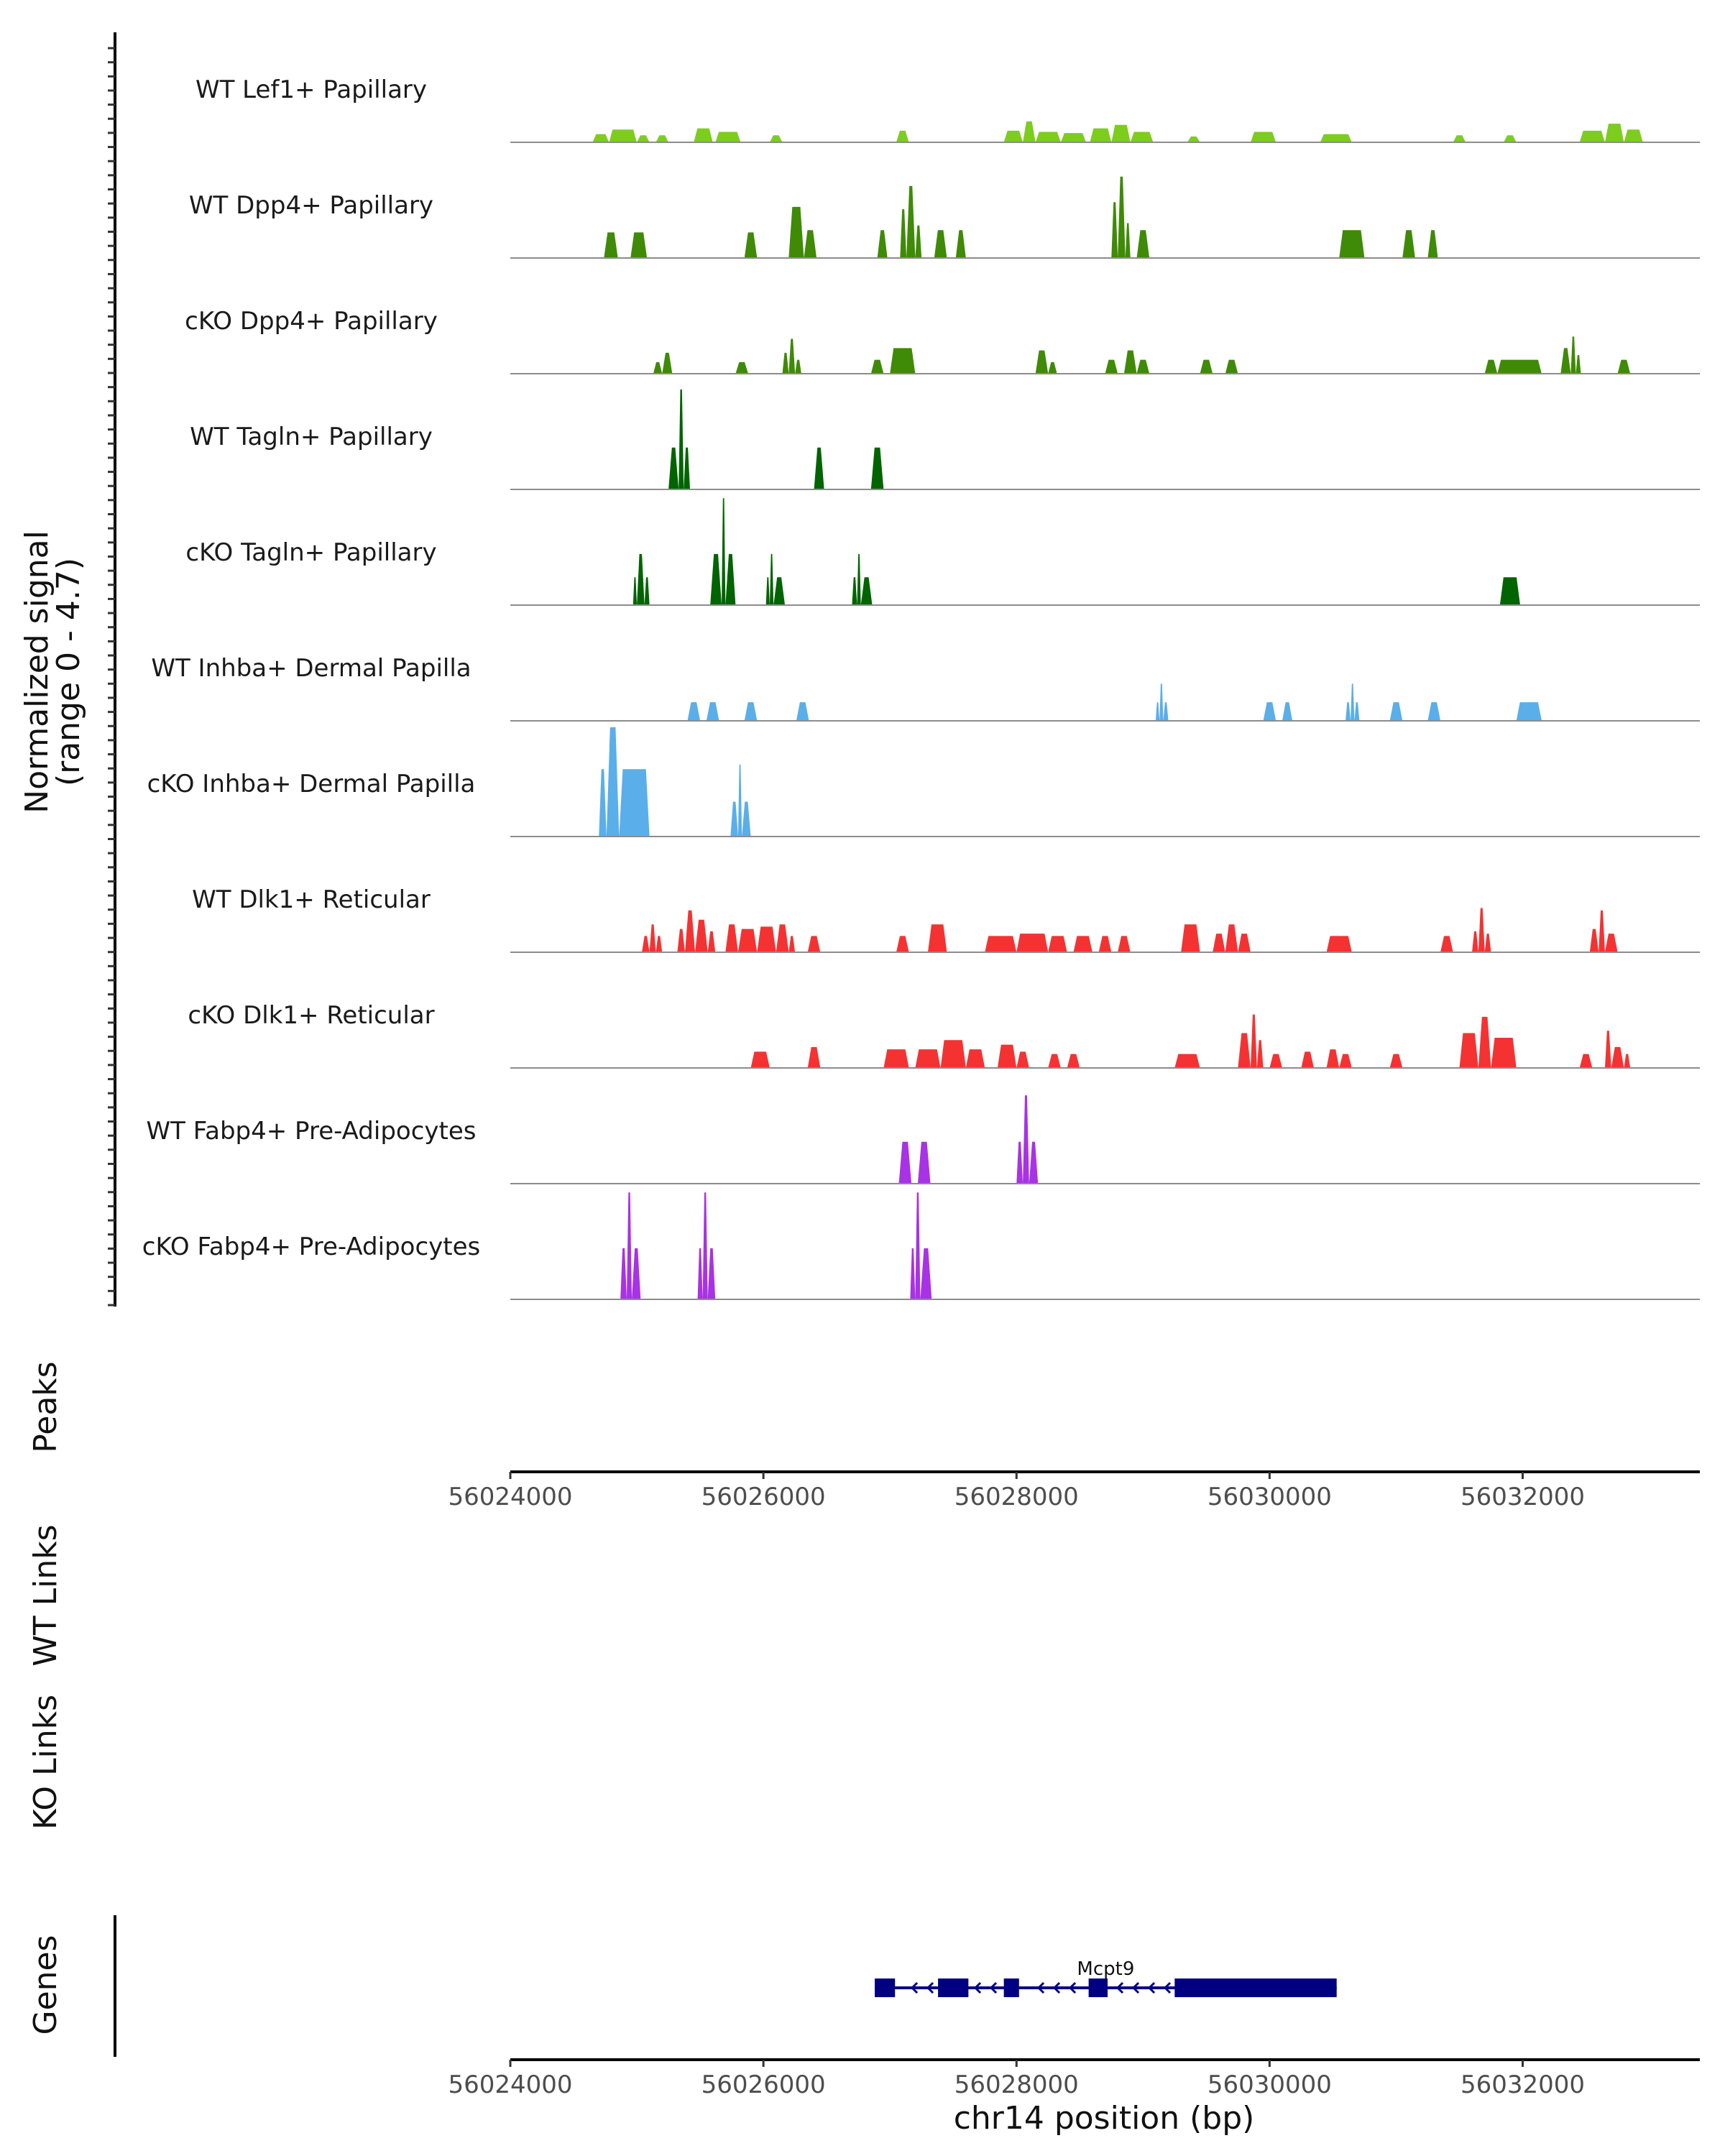 Image resolution: width=1725 pixels, height=2156 pixels. I want to click on x-tick-label: 56030000, so click(1270, 2084).